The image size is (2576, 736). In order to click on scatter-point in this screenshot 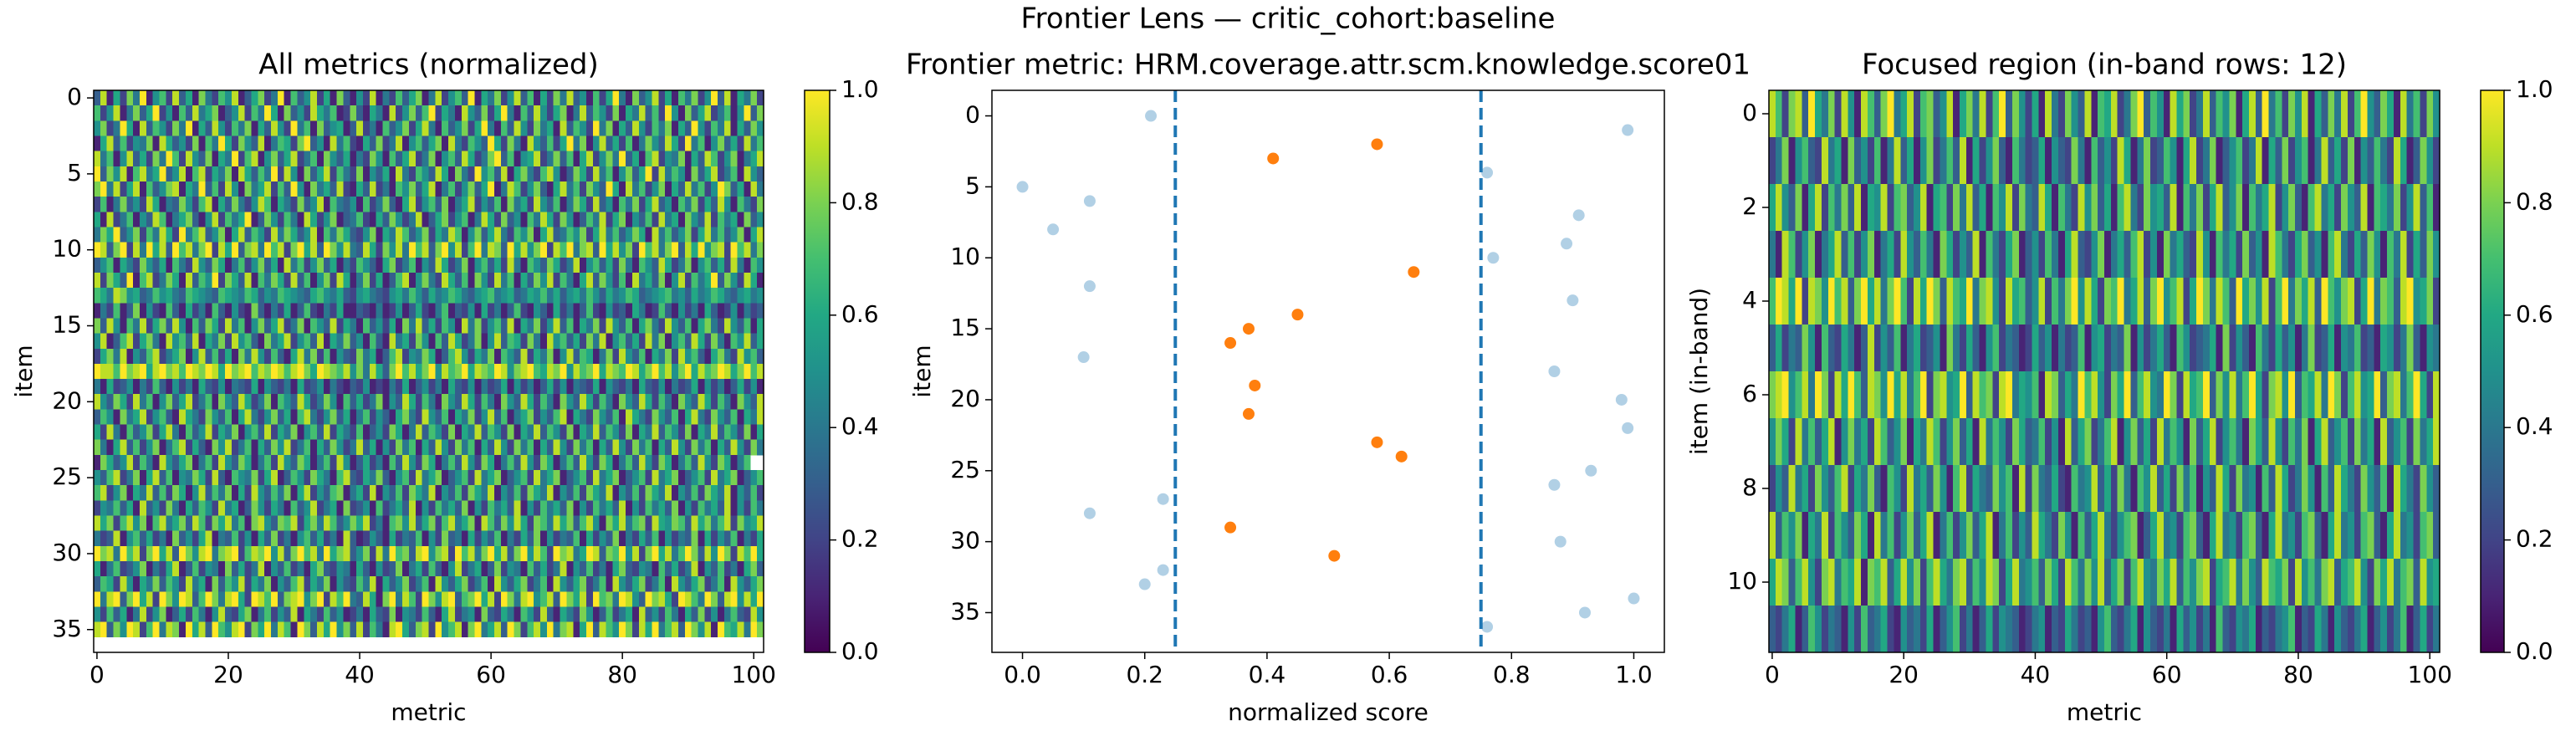, I will do `click(1628, 428)`.